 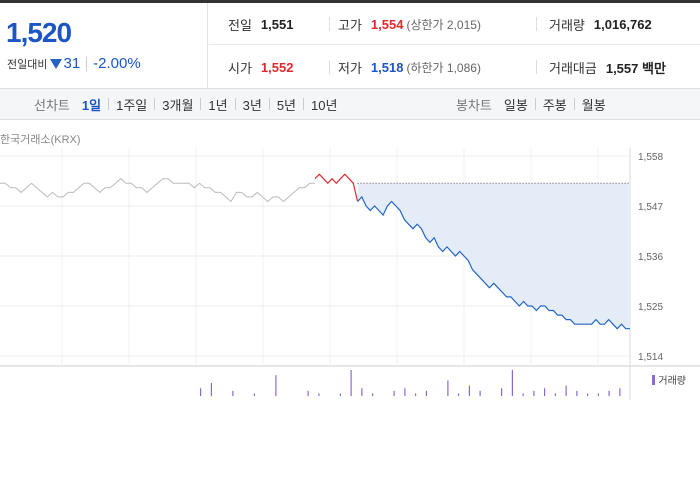 What do you see at coordinates (650, 357) in the screenshot?
I see `y-tick-label: 1,514` at bounding box center [650, 357].